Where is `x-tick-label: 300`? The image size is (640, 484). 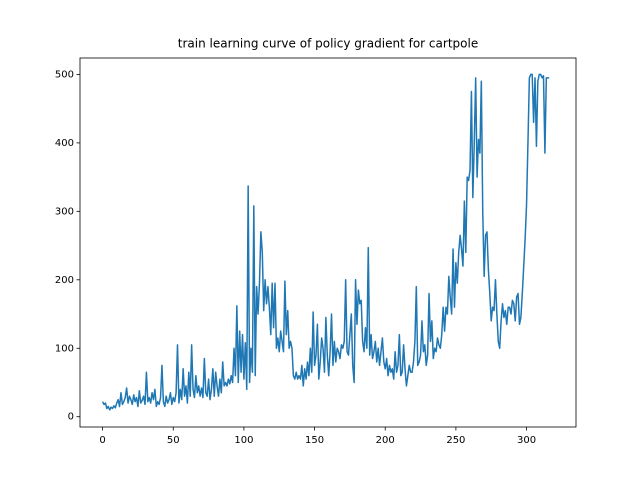 x-tick-label: 300 is located at coordinates (526, 440).